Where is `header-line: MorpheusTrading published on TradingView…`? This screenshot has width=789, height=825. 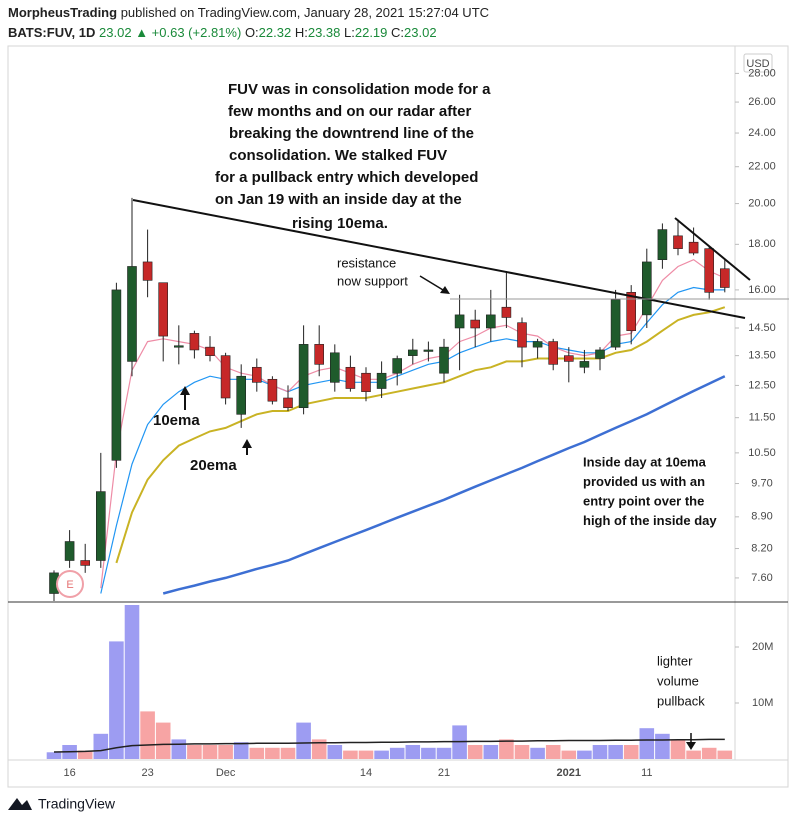
header-line: MorpheusTrading published on TradingView… is located at coordinates (248, 12).